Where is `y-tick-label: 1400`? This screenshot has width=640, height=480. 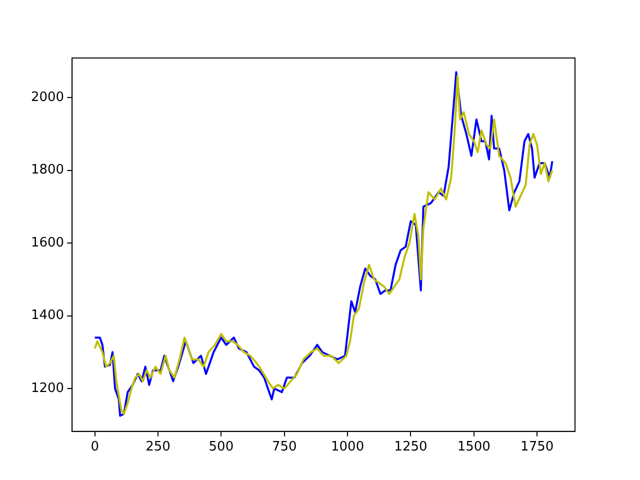
y-tick-label: 1400 is located at coordinates (47, 316).